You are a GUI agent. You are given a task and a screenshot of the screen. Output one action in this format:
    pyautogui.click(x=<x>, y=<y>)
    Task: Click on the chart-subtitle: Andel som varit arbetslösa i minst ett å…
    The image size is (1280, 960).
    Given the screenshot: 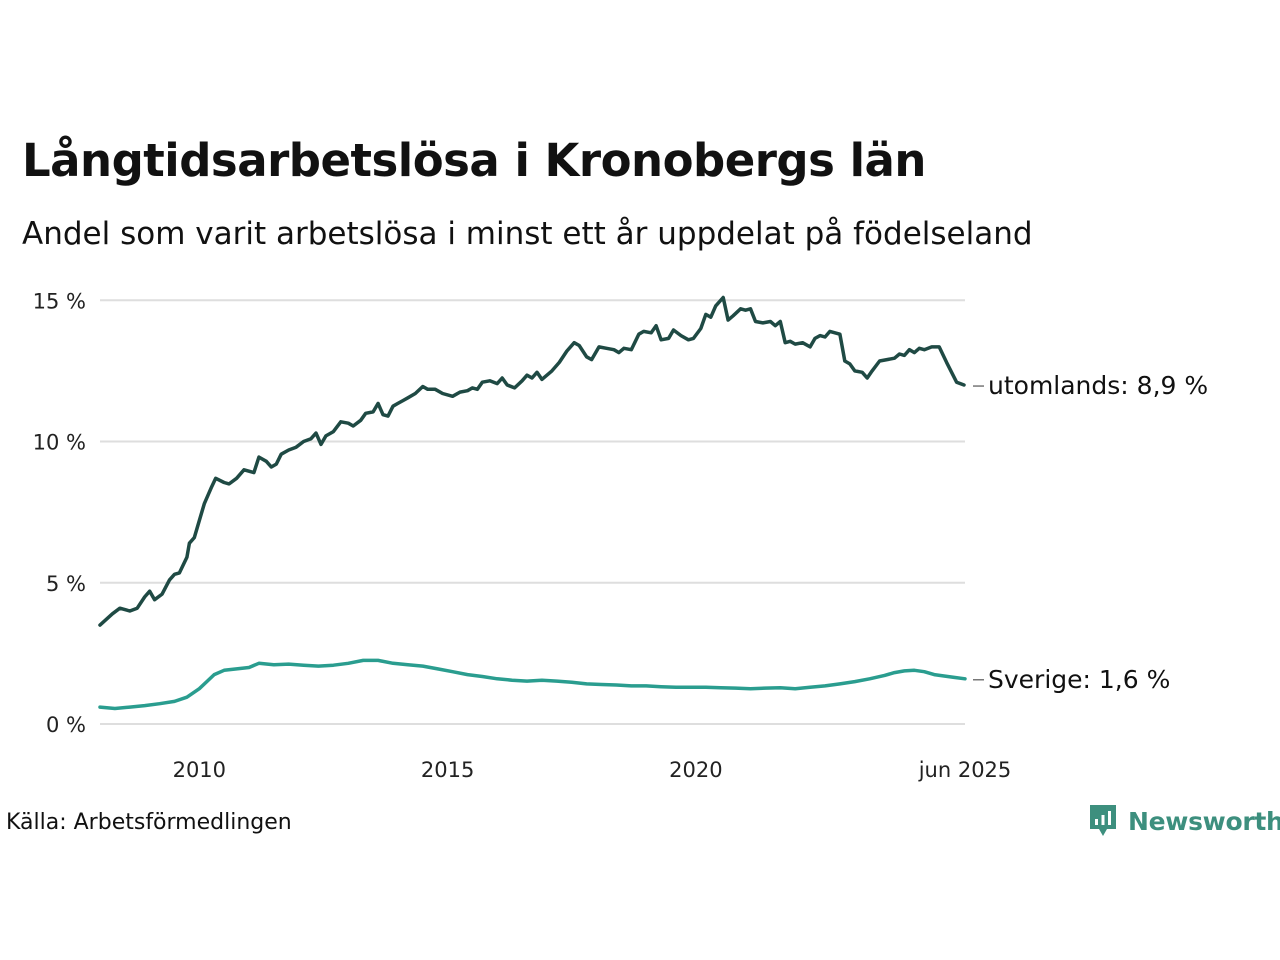 What is the action you would take?
    pyautogui.click(x=527, y=234)
    